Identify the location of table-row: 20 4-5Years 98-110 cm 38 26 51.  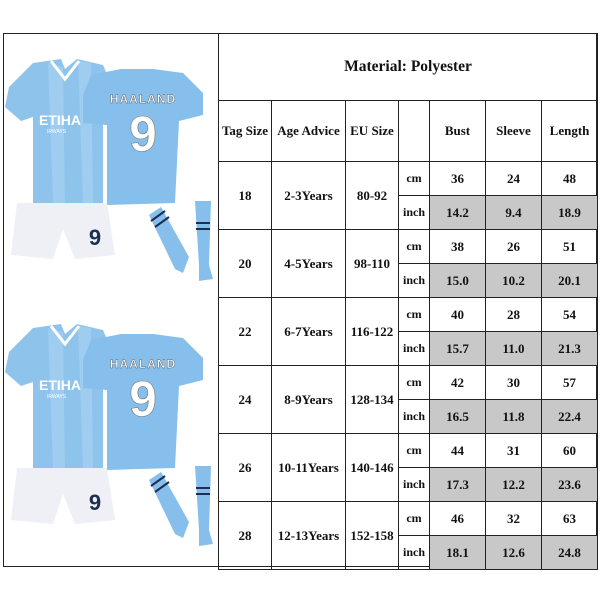
(408, 263).